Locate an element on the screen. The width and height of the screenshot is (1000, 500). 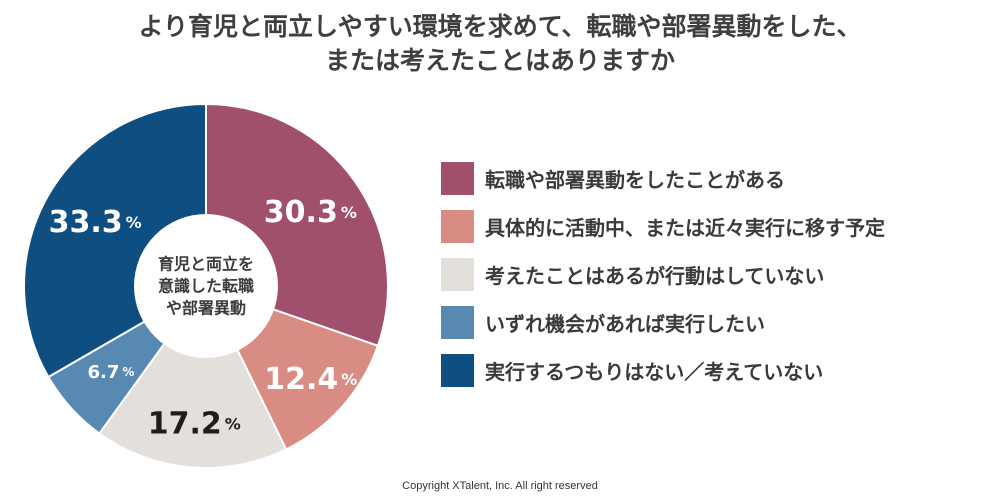
center-label-line-2: 意識した転職 is located at coordinates (206, 286).